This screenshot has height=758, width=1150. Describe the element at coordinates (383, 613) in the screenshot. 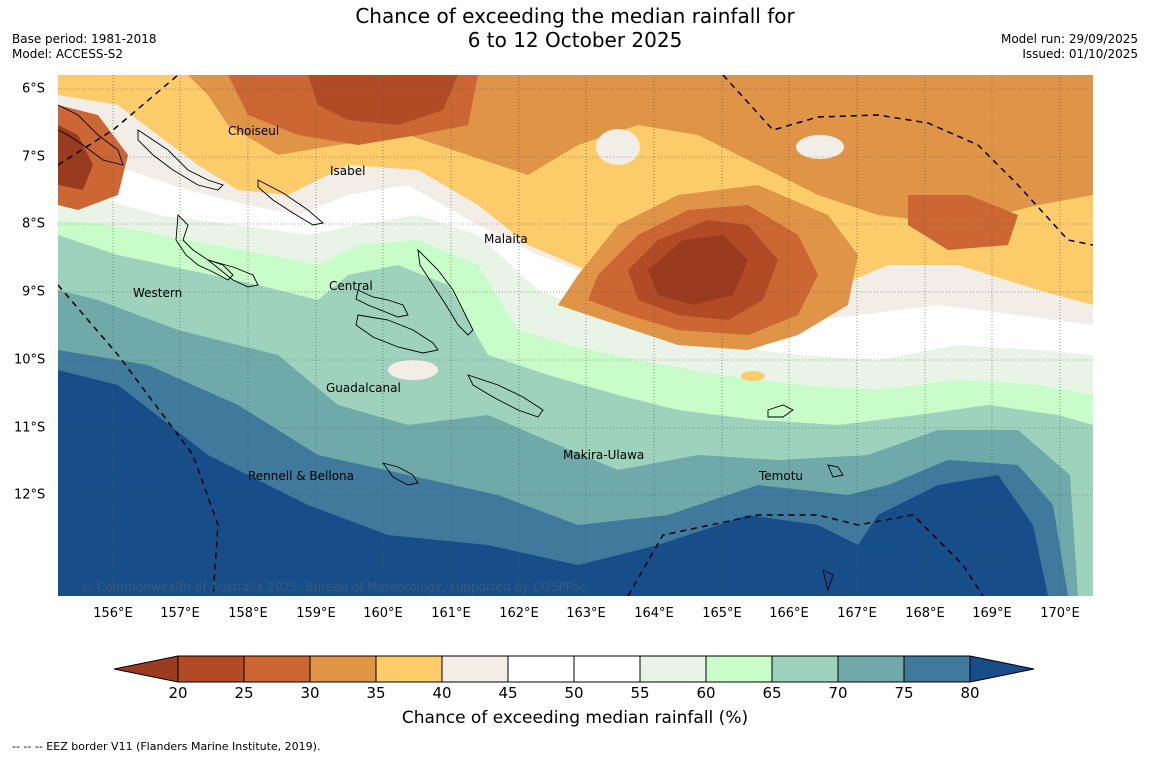

I see `lon-label: 160°E` at that location.